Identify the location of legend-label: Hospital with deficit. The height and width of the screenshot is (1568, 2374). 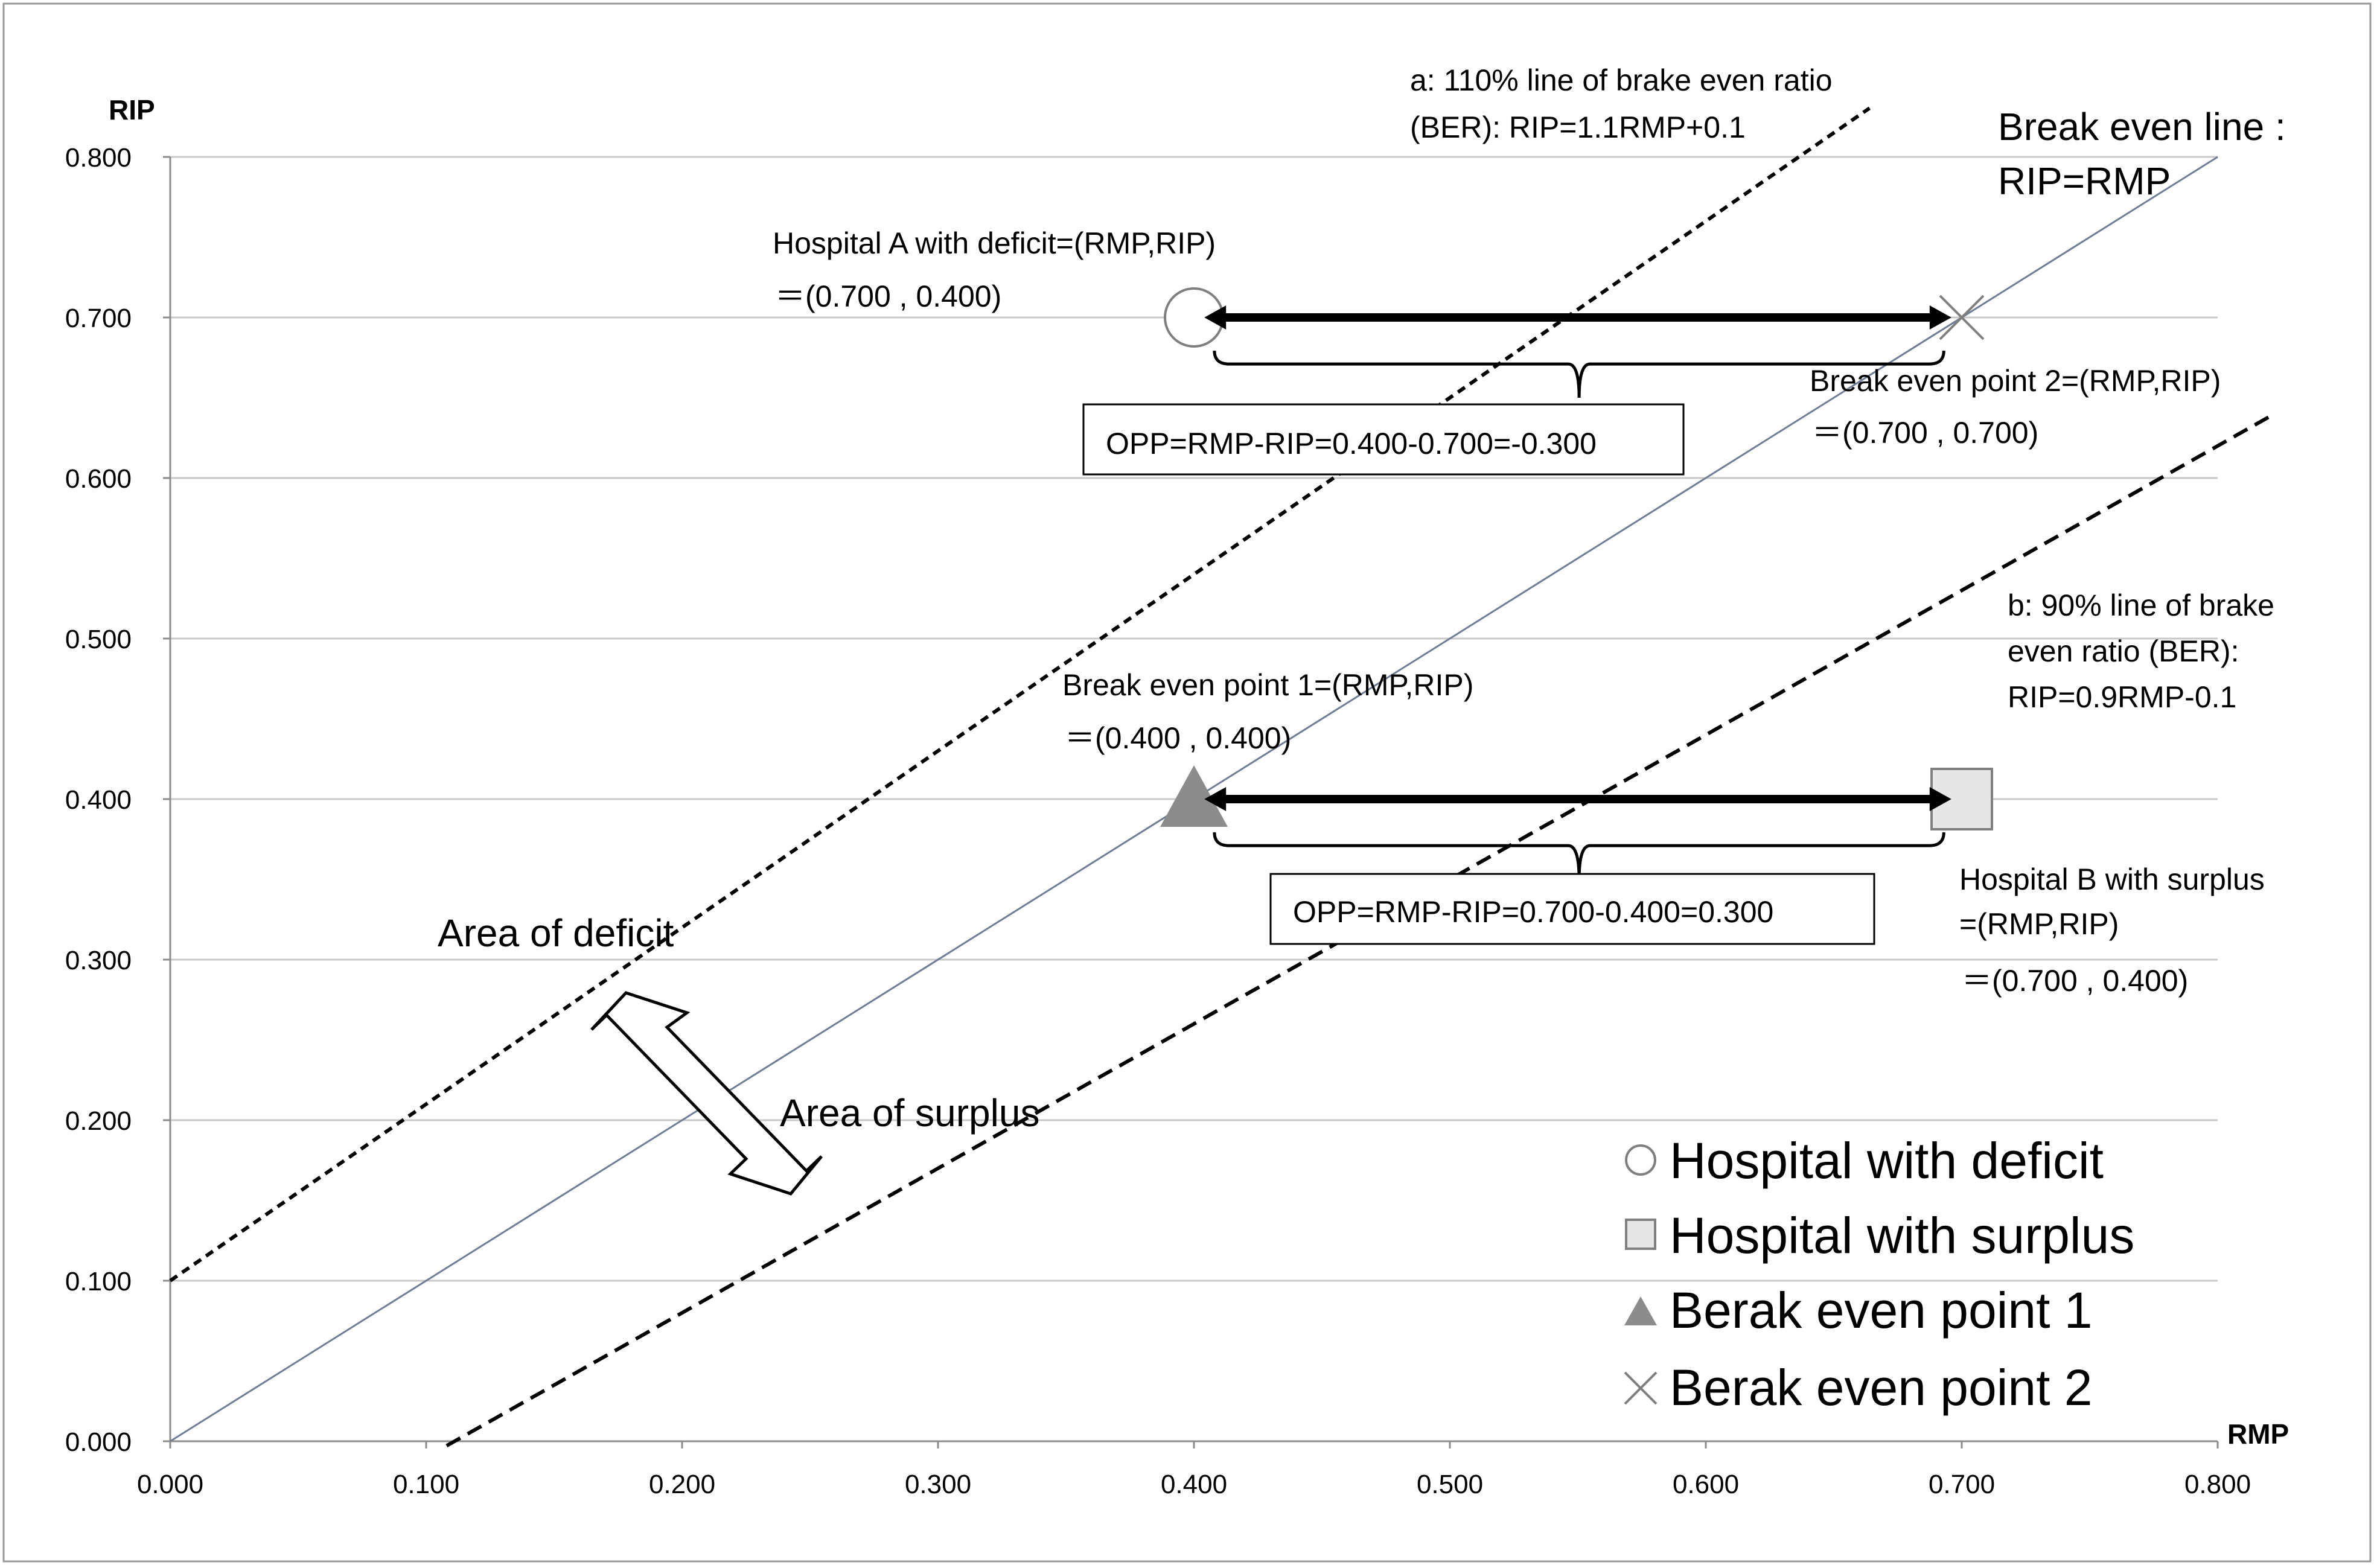
(1887, 1160).